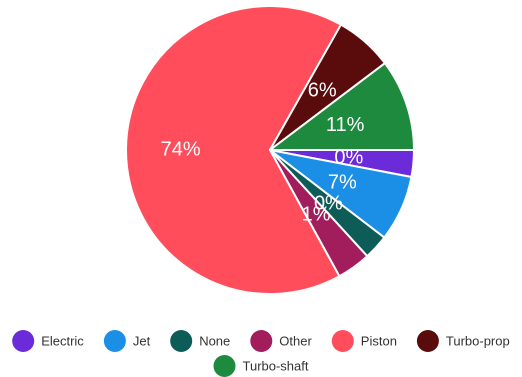  I want to click on legend-swatch-jet, so click(114, 341).